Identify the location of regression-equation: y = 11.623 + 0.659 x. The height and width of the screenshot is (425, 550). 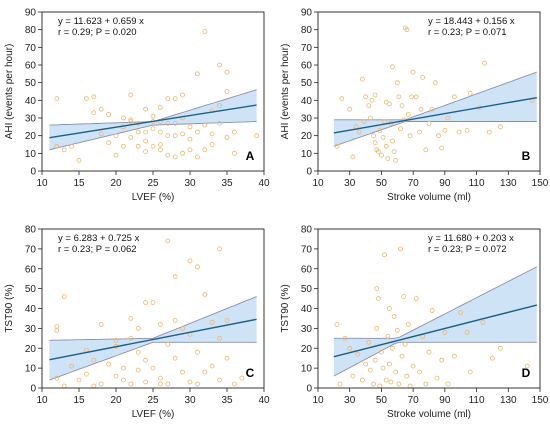
(101, 21).